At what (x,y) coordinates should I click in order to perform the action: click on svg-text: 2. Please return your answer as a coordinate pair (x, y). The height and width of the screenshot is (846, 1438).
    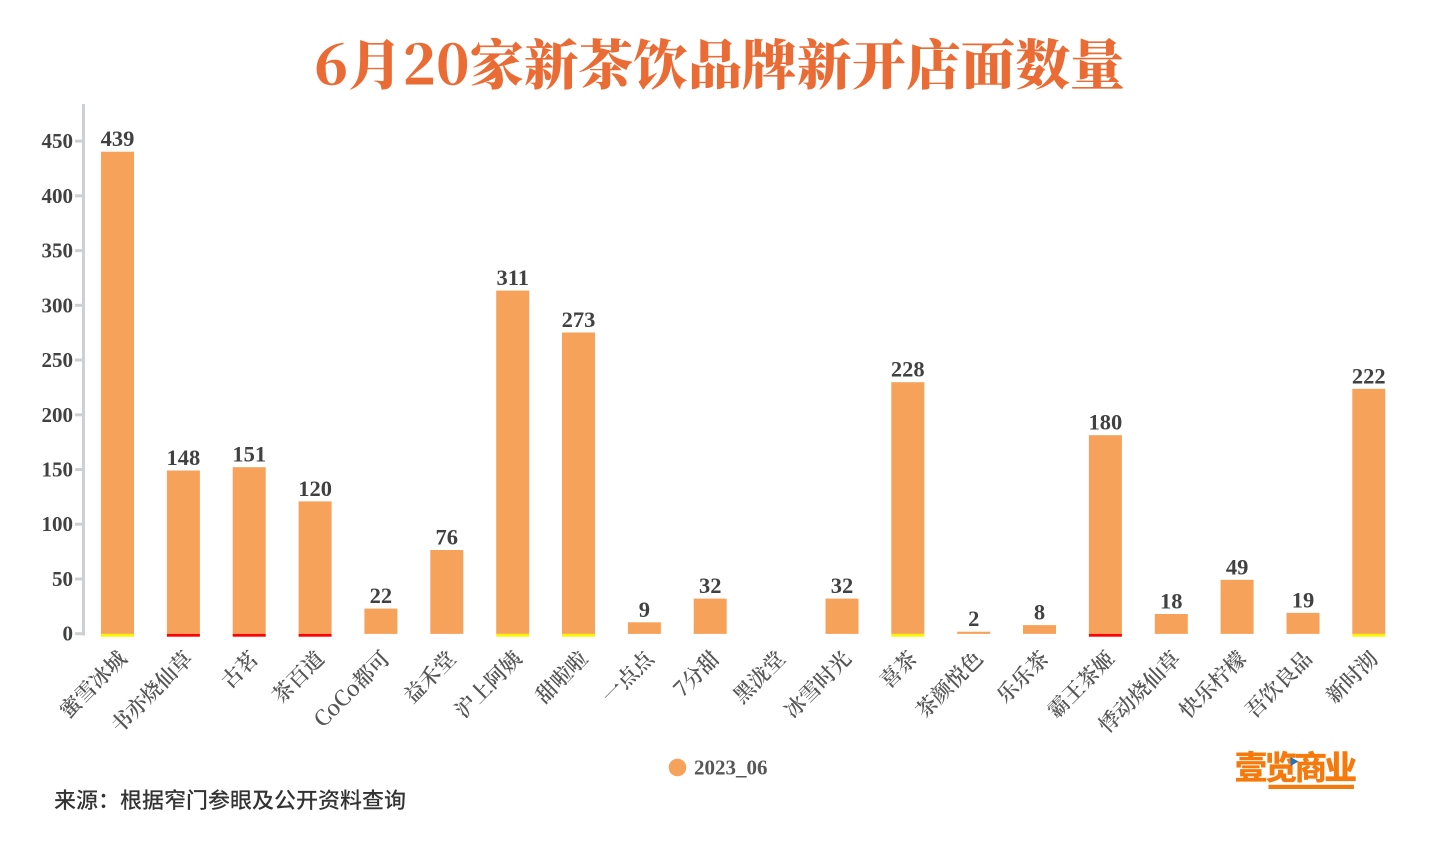
    Looking at the image, I should click on (973, 618).